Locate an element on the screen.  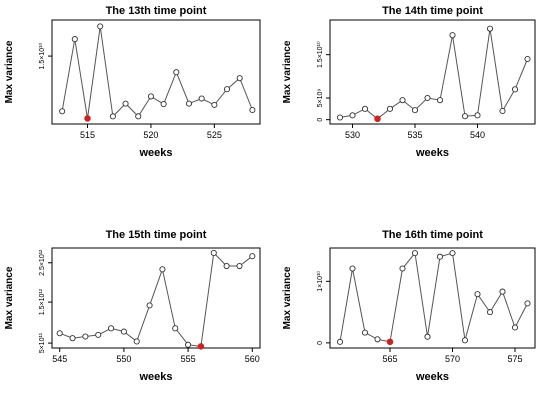
x-tick-label: 560 is located at coordinates (252, 359).